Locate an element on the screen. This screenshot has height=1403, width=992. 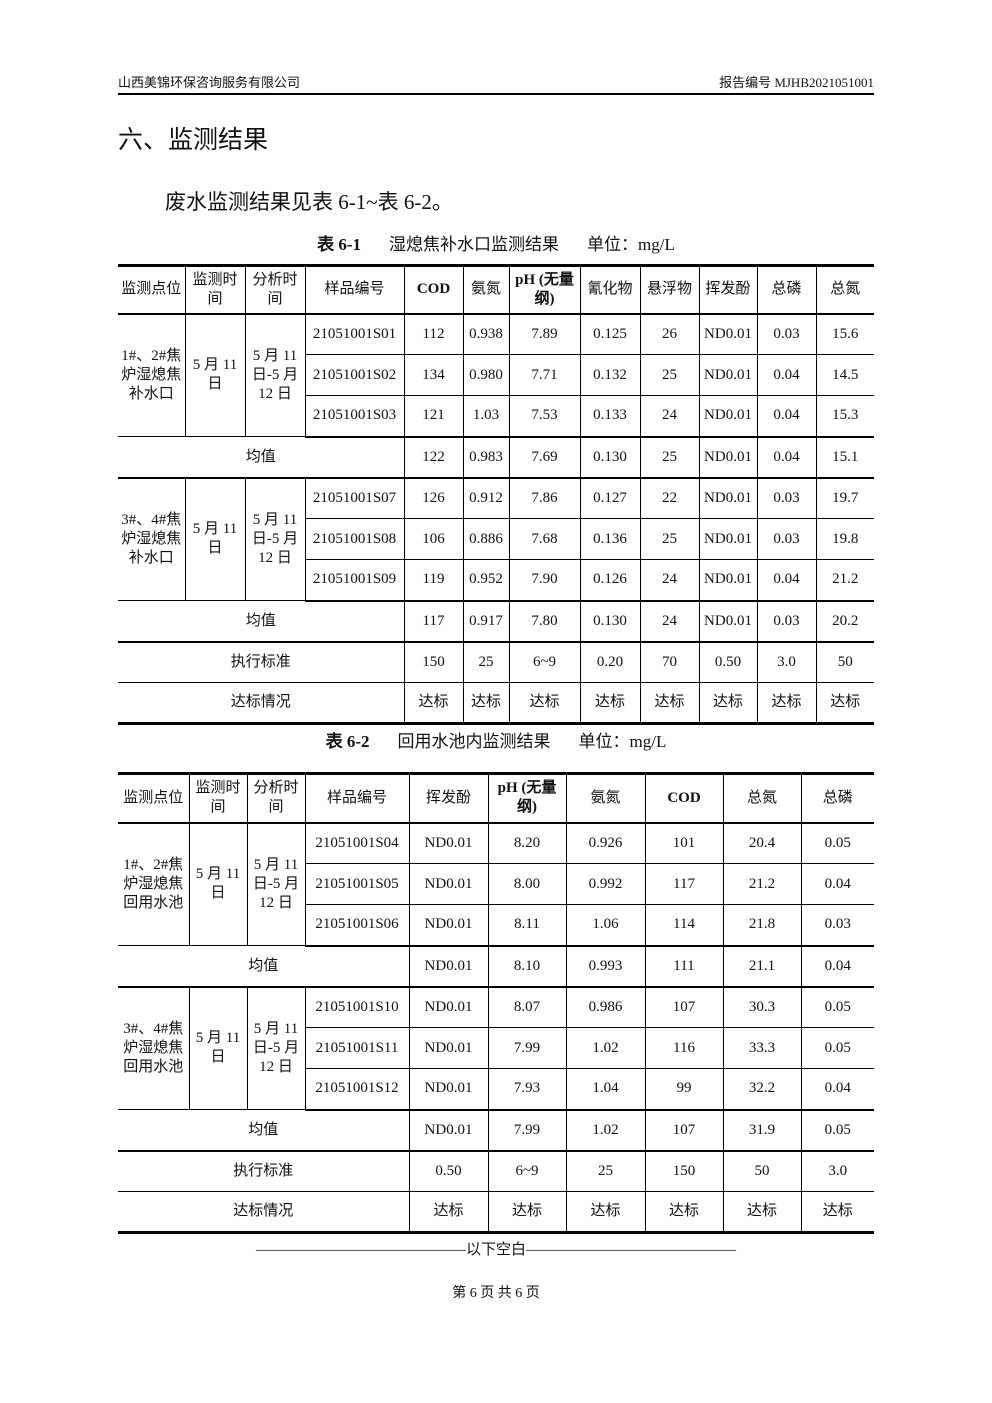
standard-row-cell: 150 is located at coordinates (684, 1171).